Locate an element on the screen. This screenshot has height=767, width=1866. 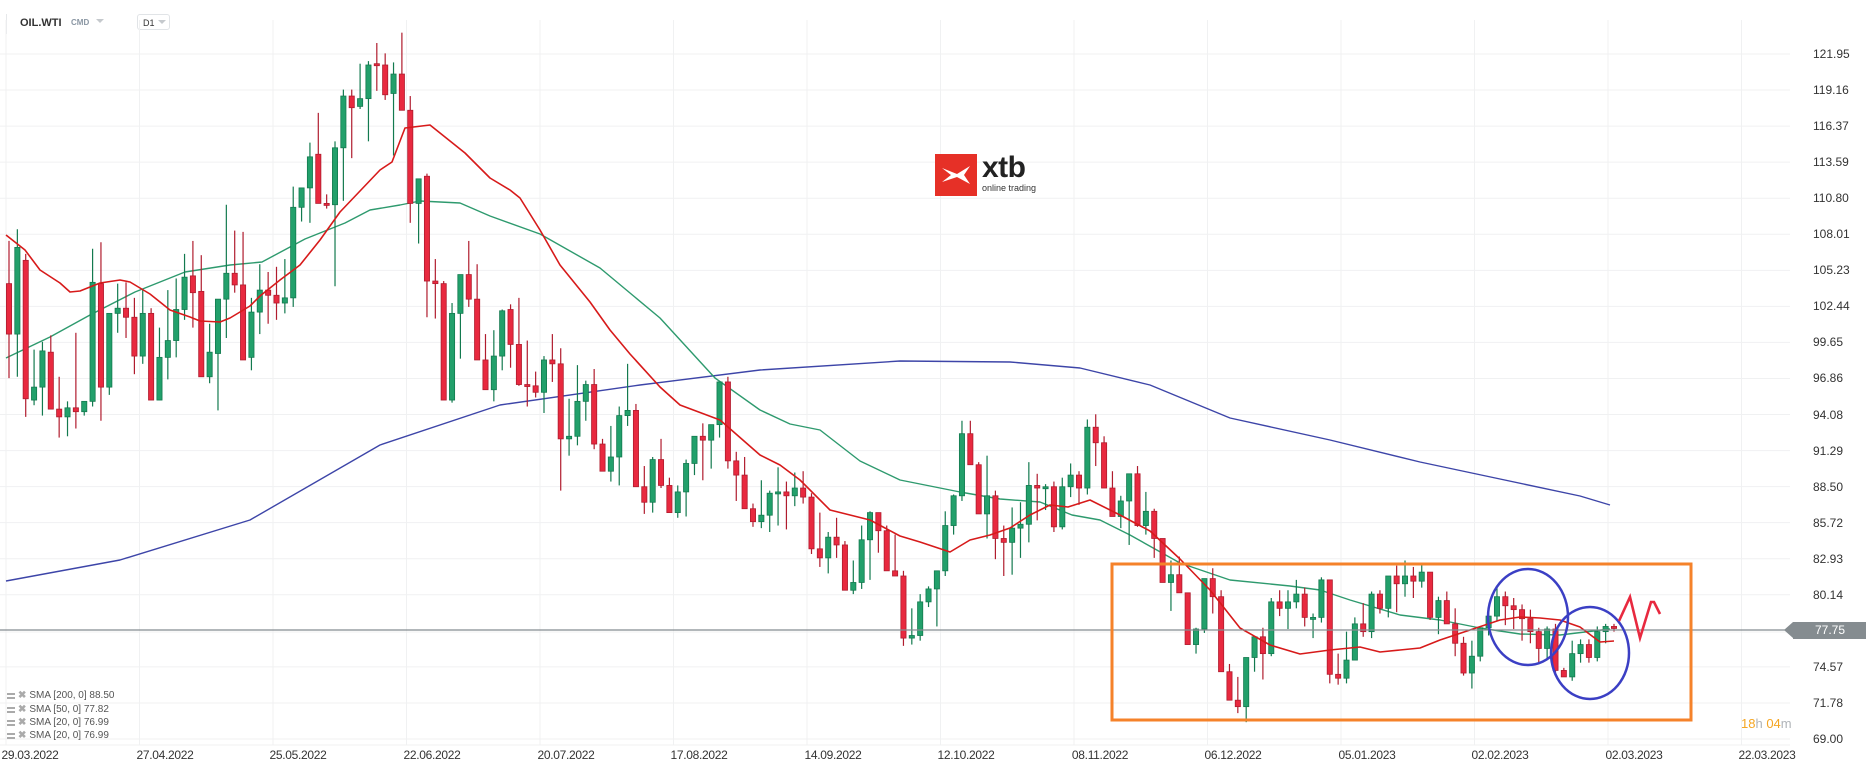
time-axis-label: 27.04.2022 is located at coordinates (165, 755).